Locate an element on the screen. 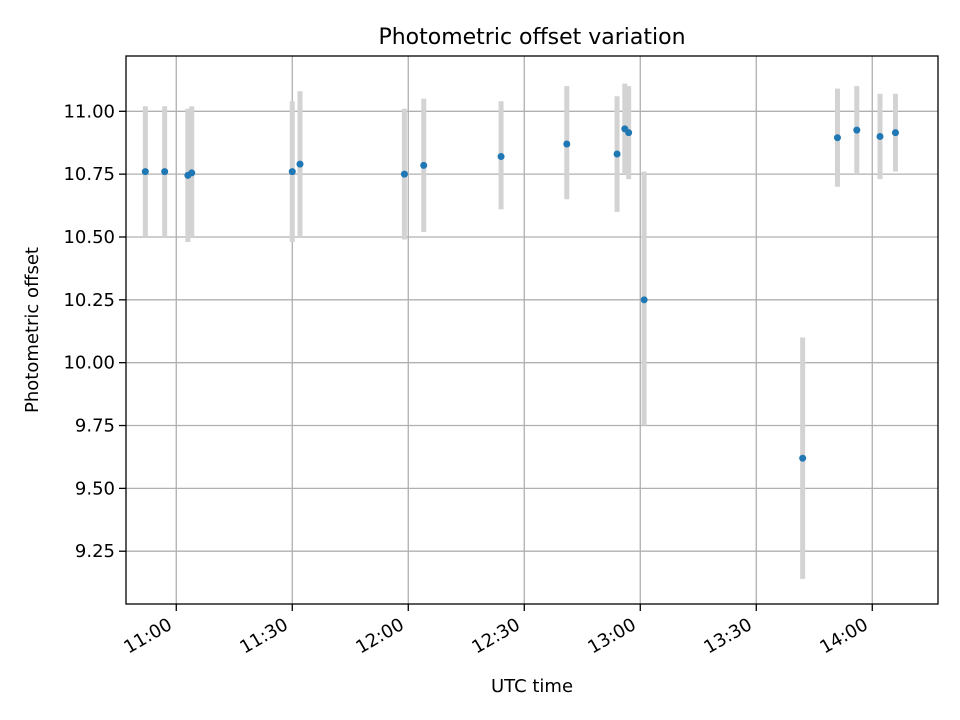  x-tick-label: 11:30 is located at coordinates (263, 636).